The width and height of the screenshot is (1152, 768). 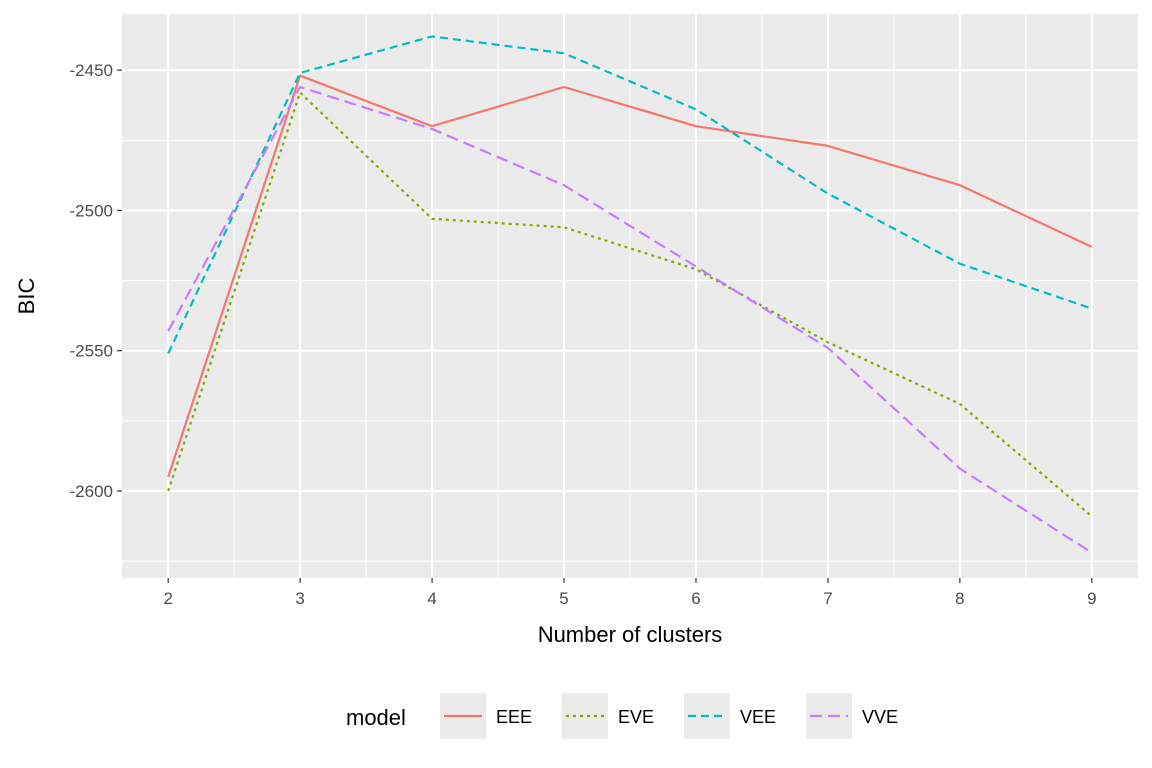 I want to click on x-tick-label: 8, so click(x=959, y=598).